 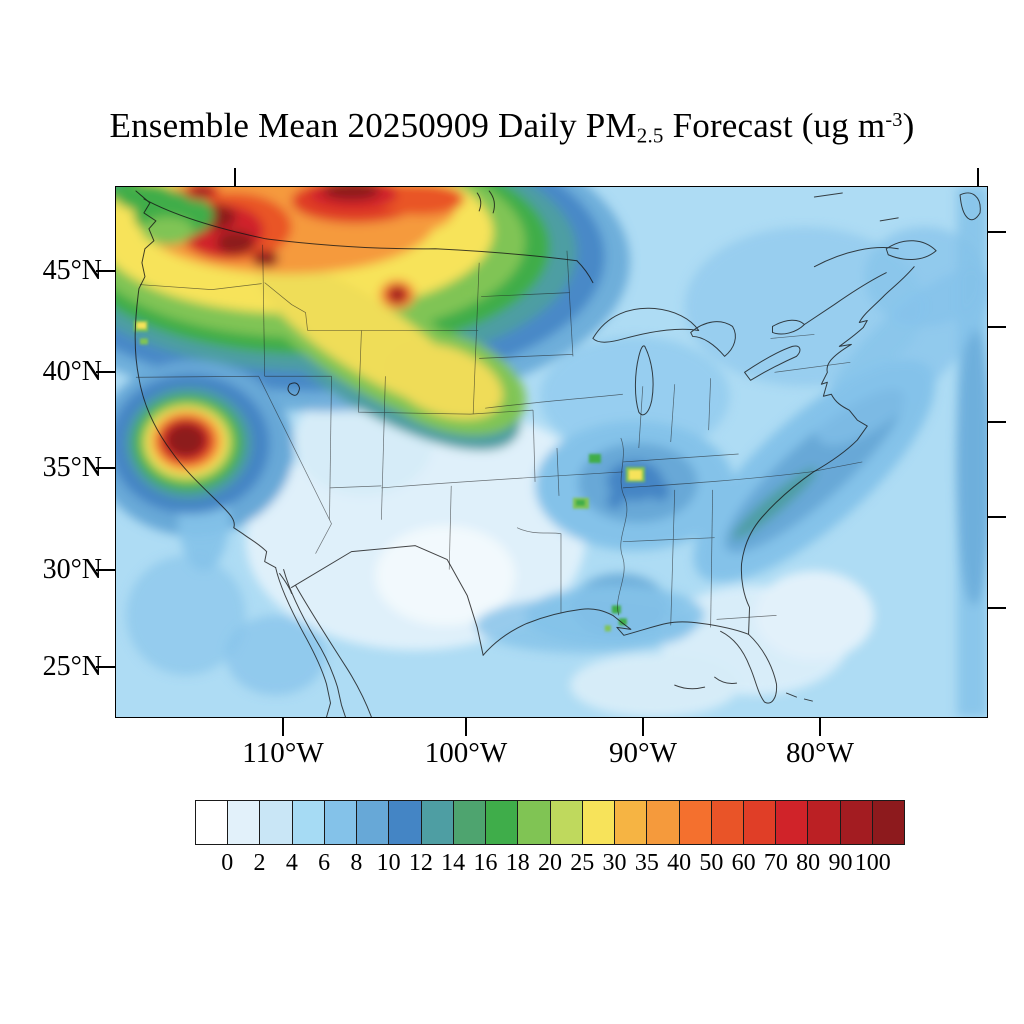 What do you see at coordinates (283, 753) in the screenshot?
I see `lon-tick-label: 110°W` at bounding box center [283, 753].